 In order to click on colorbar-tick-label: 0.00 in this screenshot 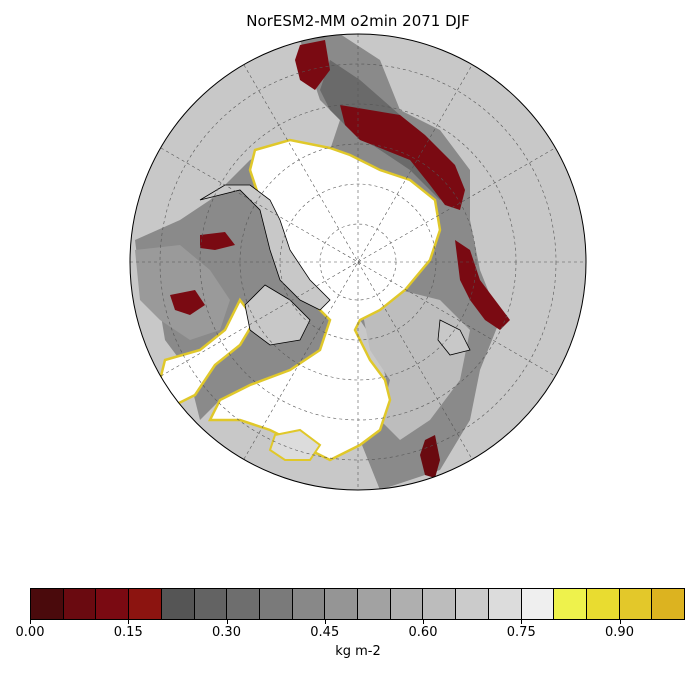, I will do `click(30, 632)`.